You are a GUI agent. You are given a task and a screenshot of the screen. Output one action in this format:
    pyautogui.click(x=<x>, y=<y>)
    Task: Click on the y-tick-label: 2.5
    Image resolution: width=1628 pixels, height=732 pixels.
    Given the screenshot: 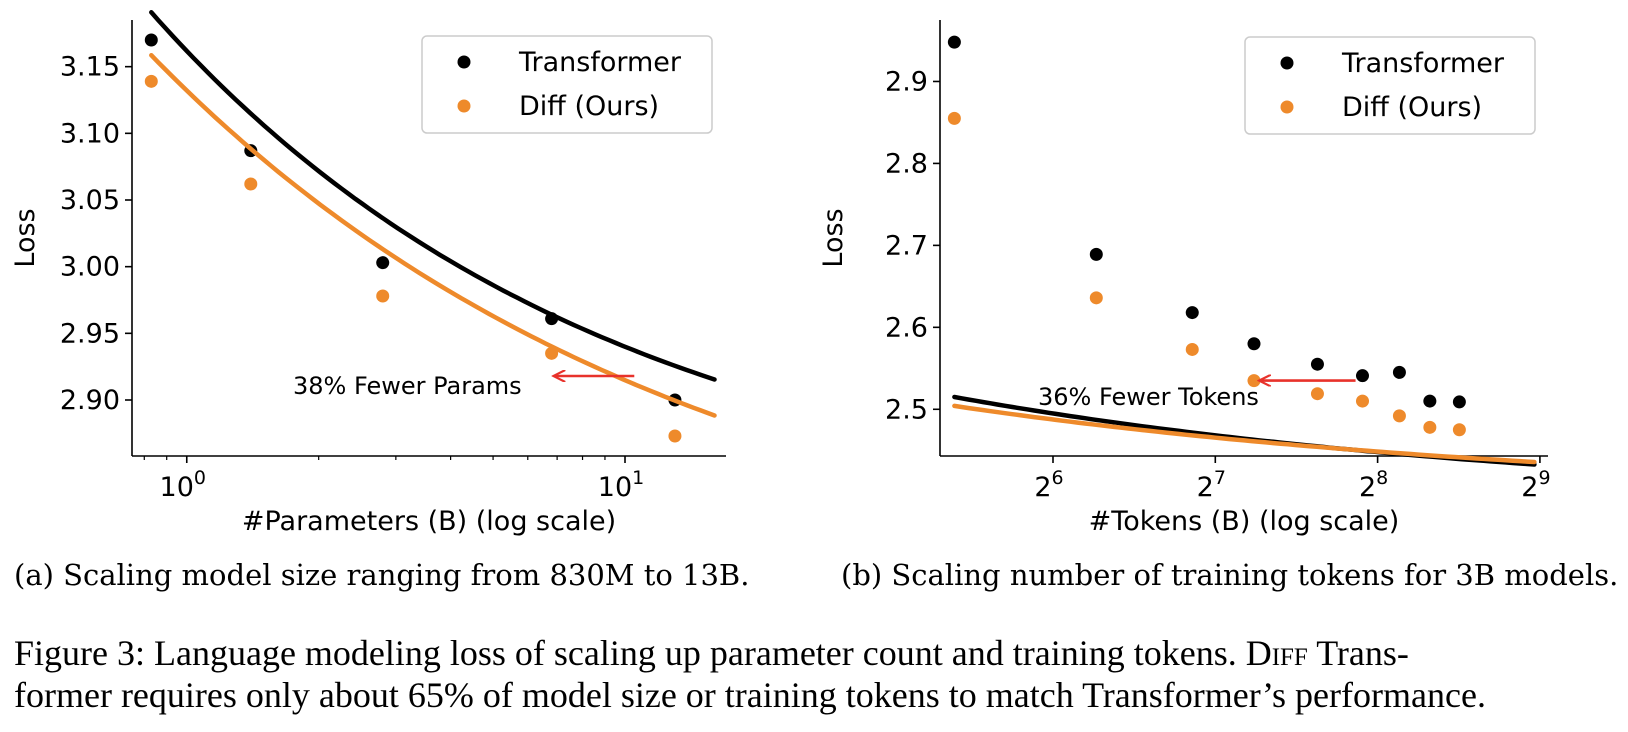 What is the action you would take?
    pyautogui.click(x=906, y=409)
    